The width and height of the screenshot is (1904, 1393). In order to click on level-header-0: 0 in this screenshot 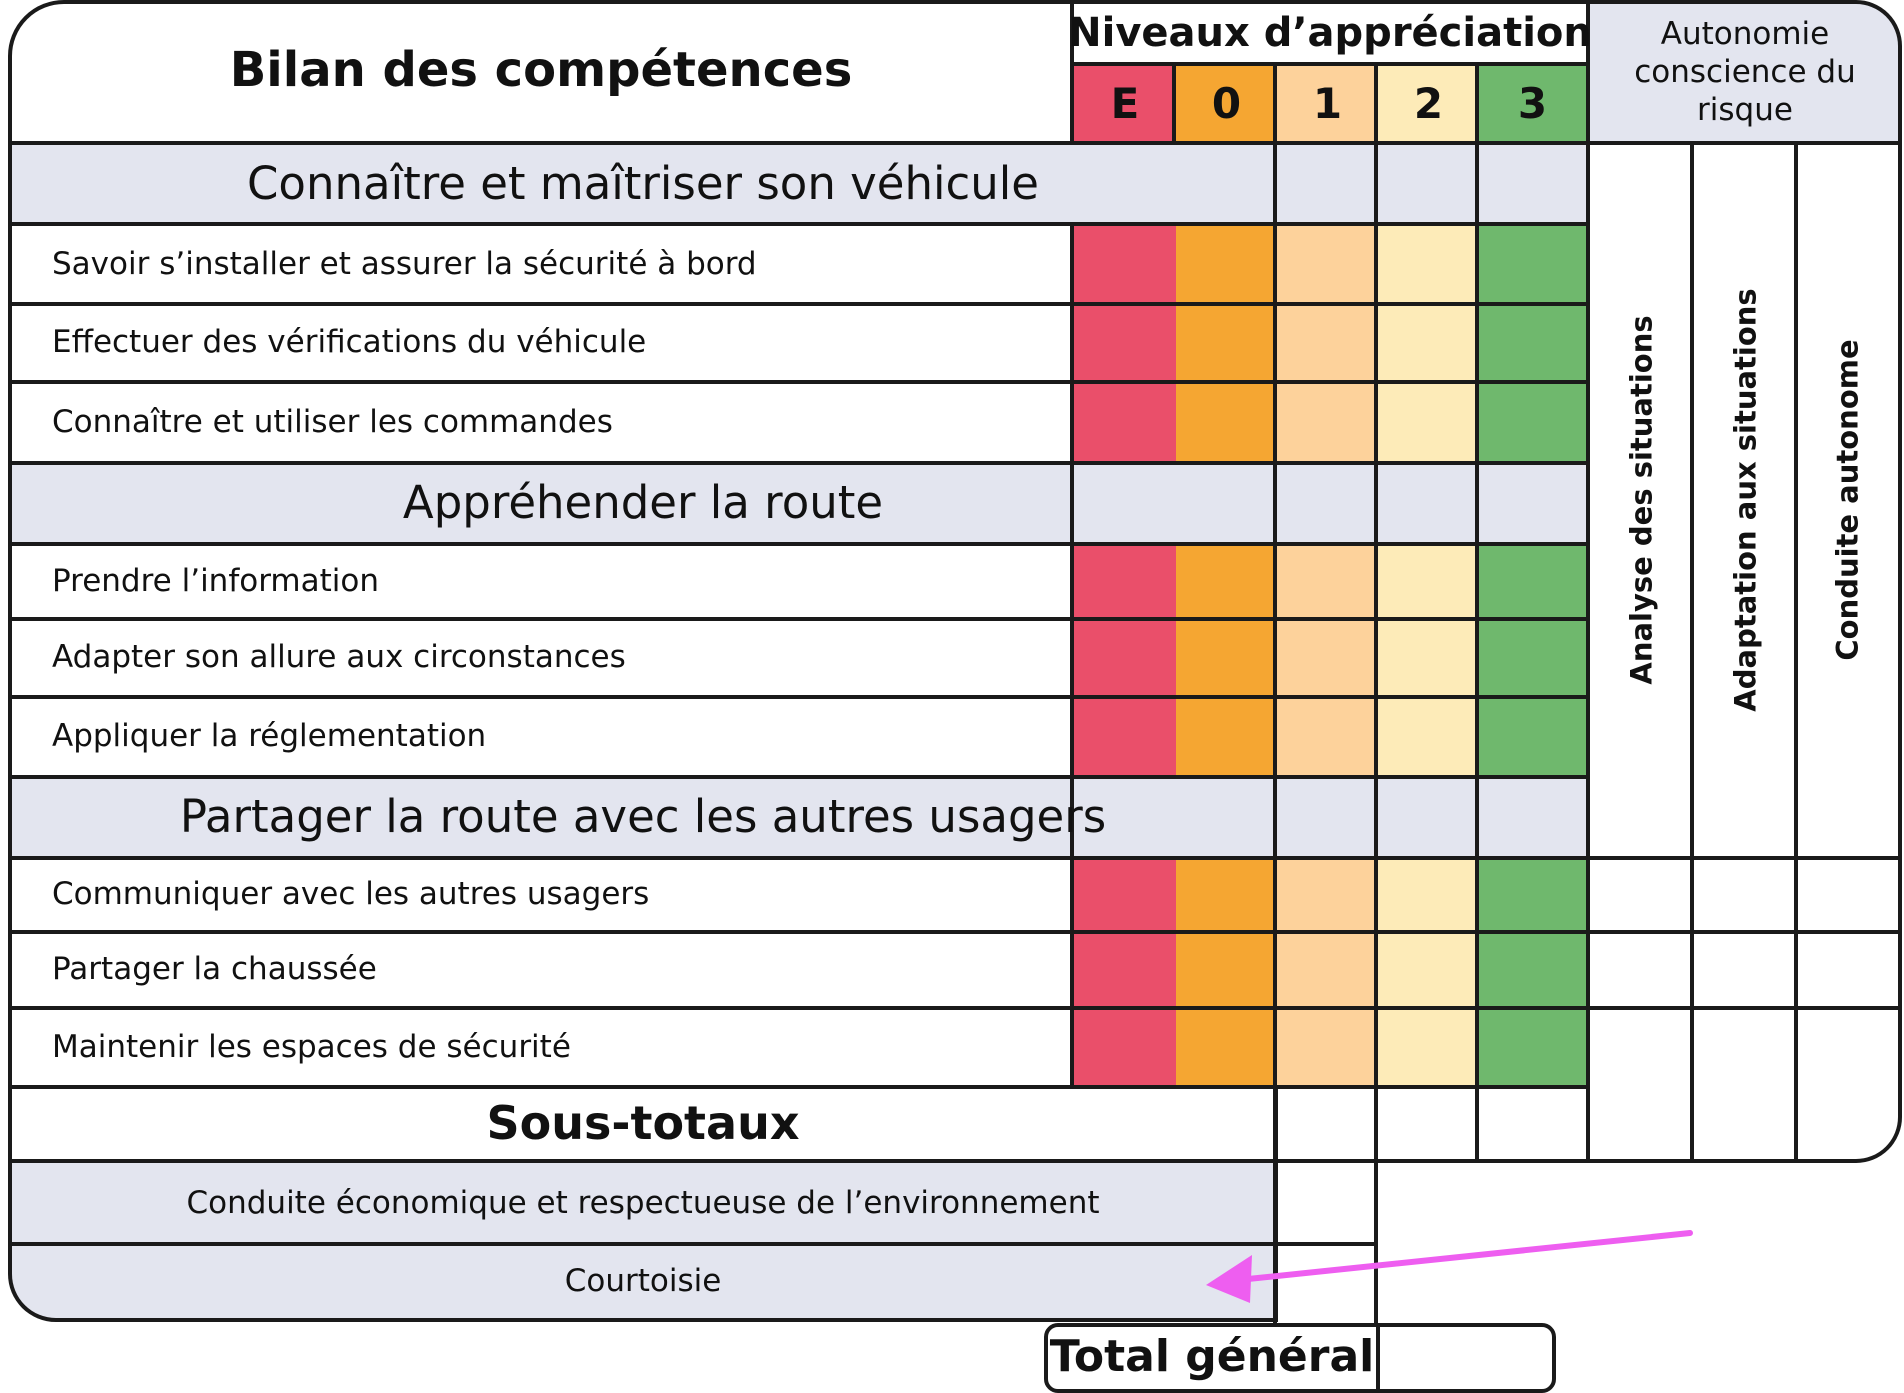, I will do `click(1226, 103)`.